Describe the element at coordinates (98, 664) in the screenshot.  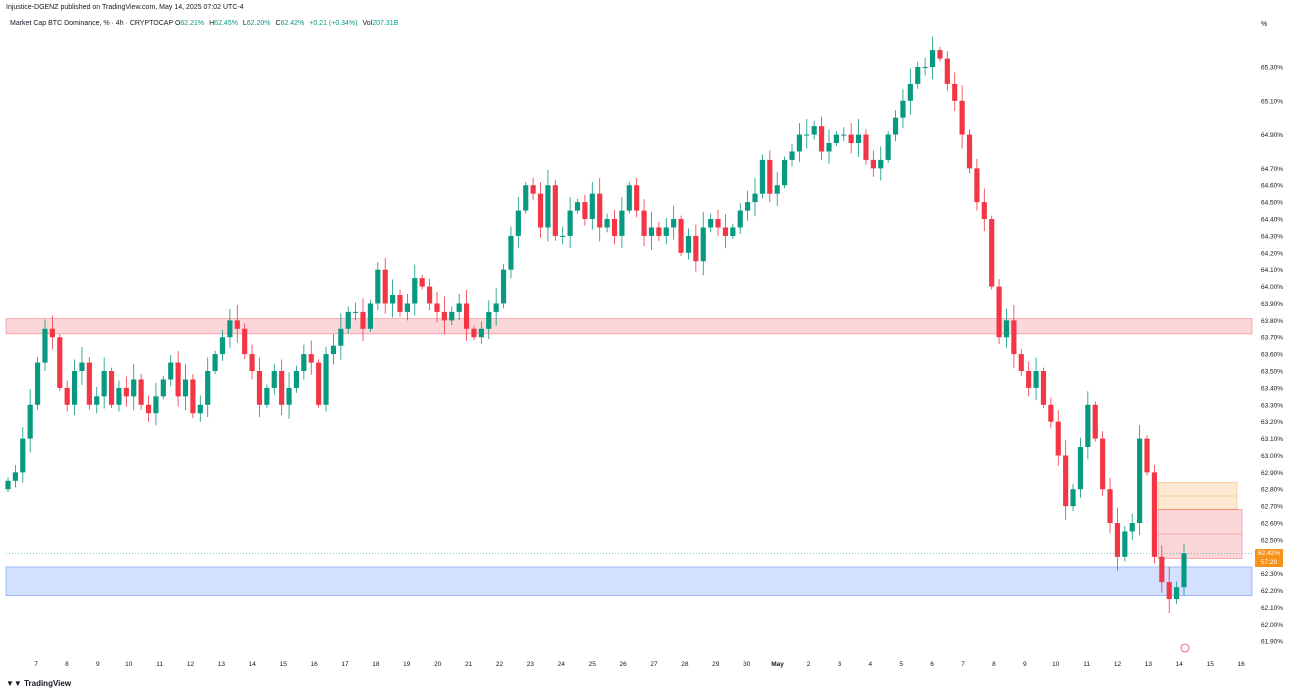
I see `x-tick-label: 9` at that location.